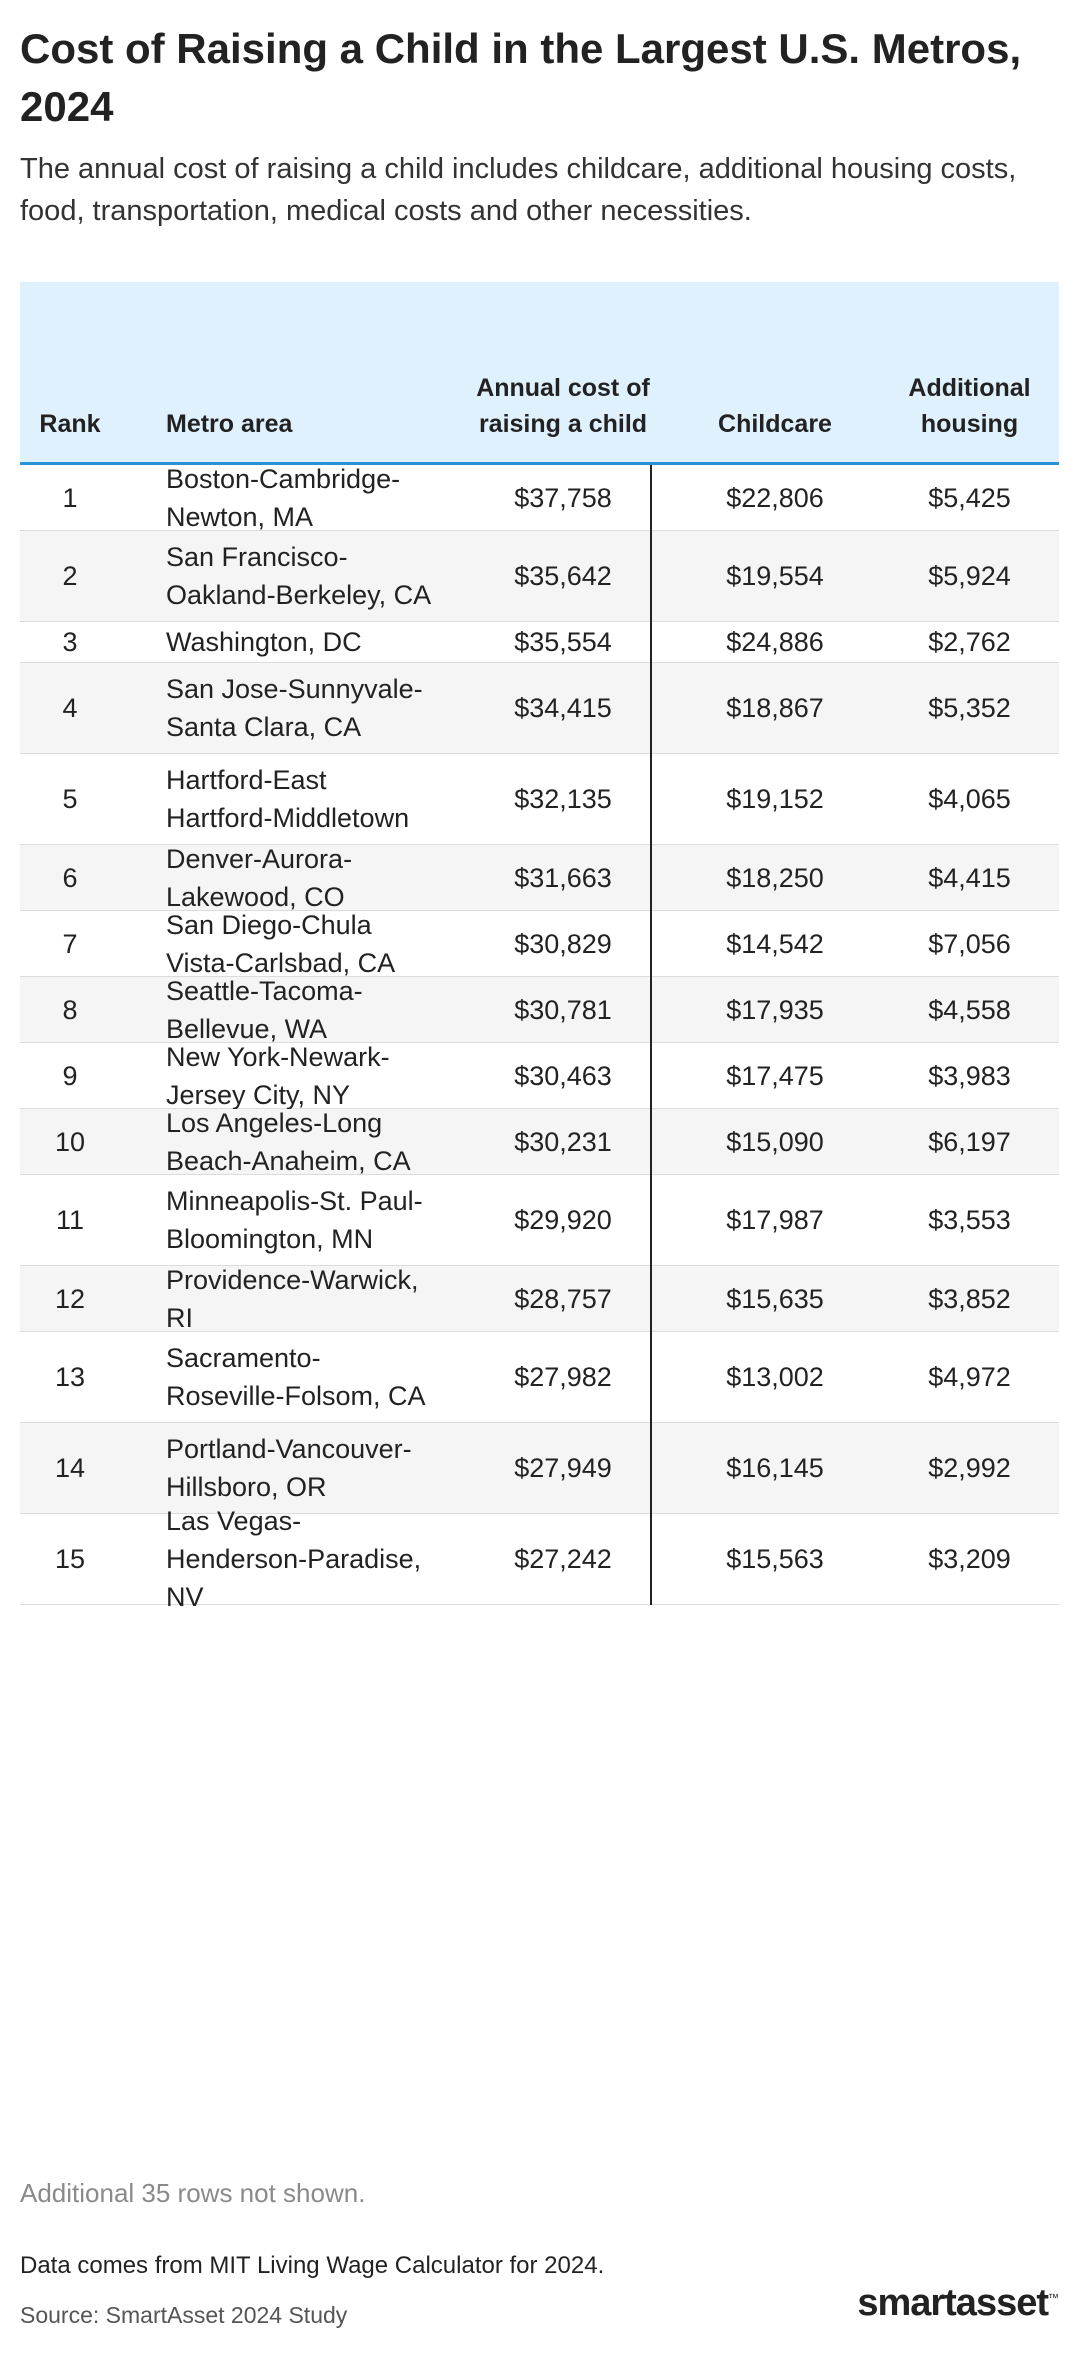 The width and height of the screenshot is (1080, 2356). I want to click on rank-cell: 14, so click(70, 1468).